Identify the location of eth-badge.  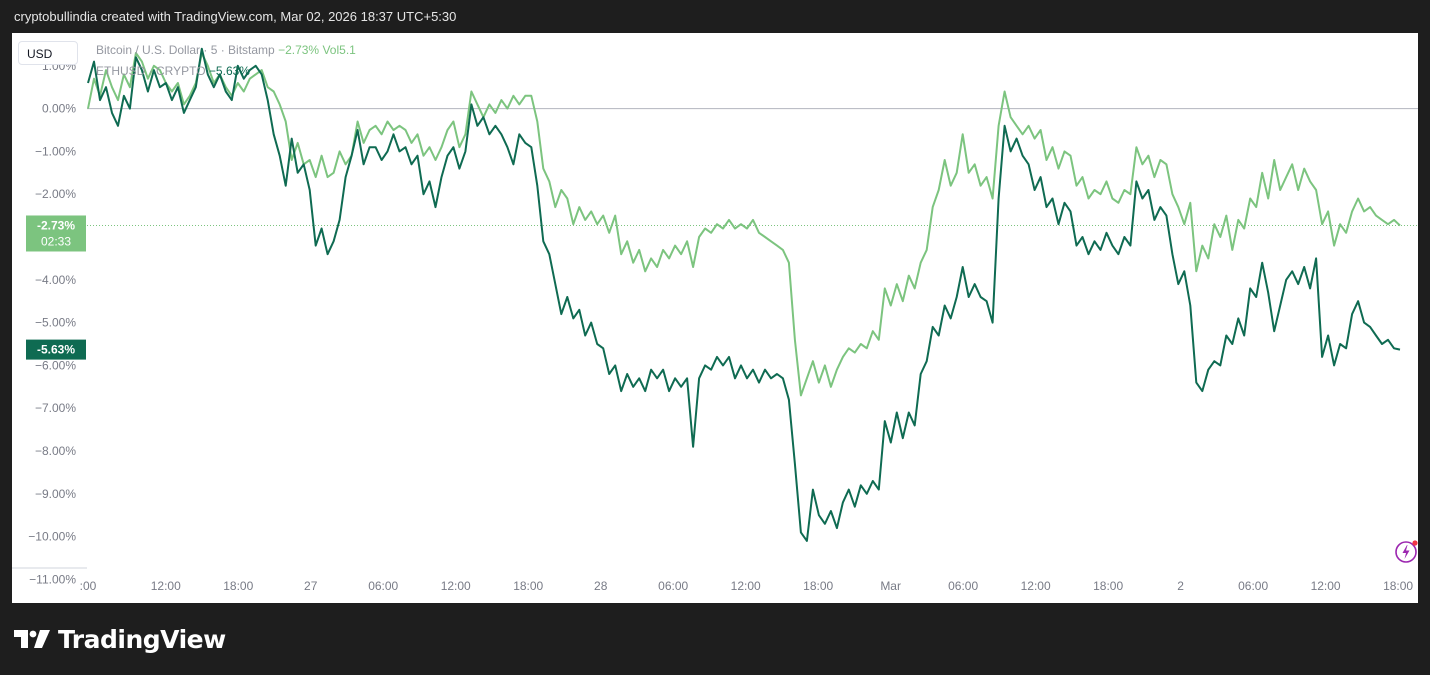
(56, 349).